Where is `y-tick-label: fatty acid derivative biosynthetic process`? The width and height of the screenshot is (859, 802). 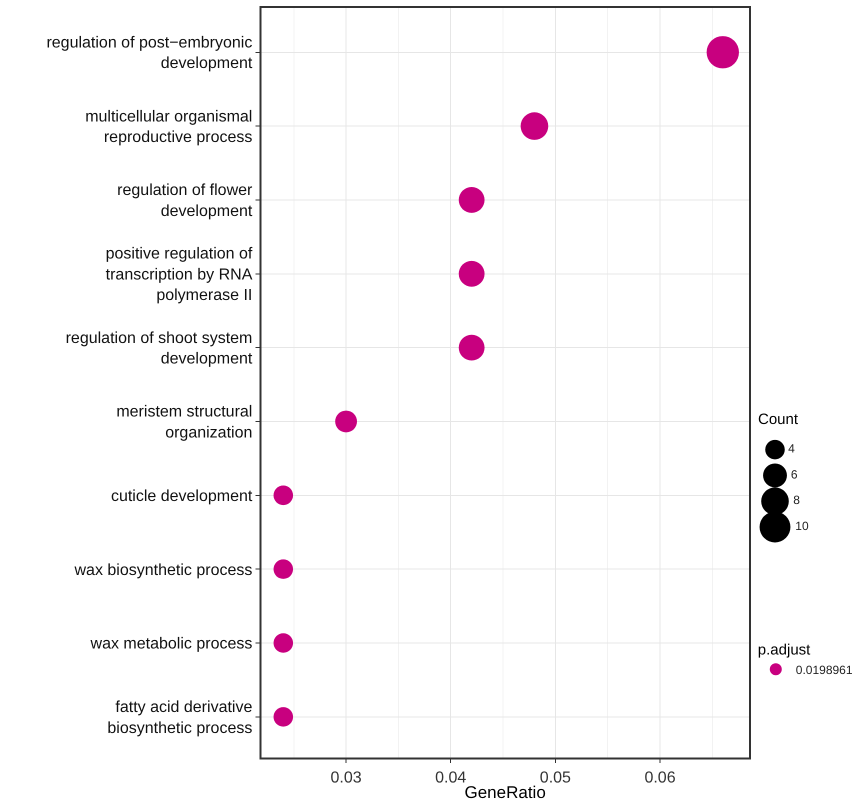 y-tick-label: fatty acid derivative biosynthetic process is located at coordinates (179, 718).